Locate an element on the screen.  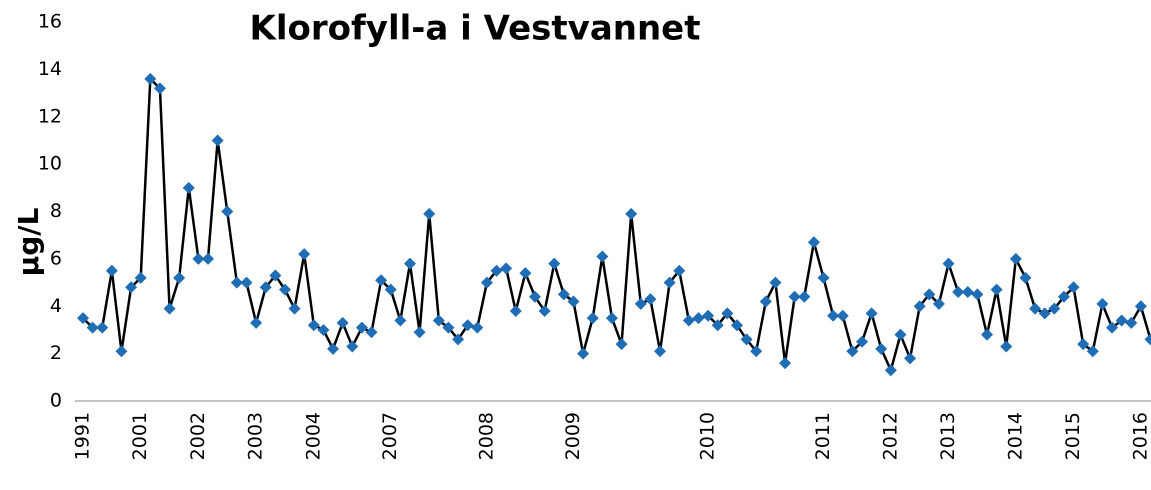
x-tick-label: 2011 is located at coordinates (823, 436).